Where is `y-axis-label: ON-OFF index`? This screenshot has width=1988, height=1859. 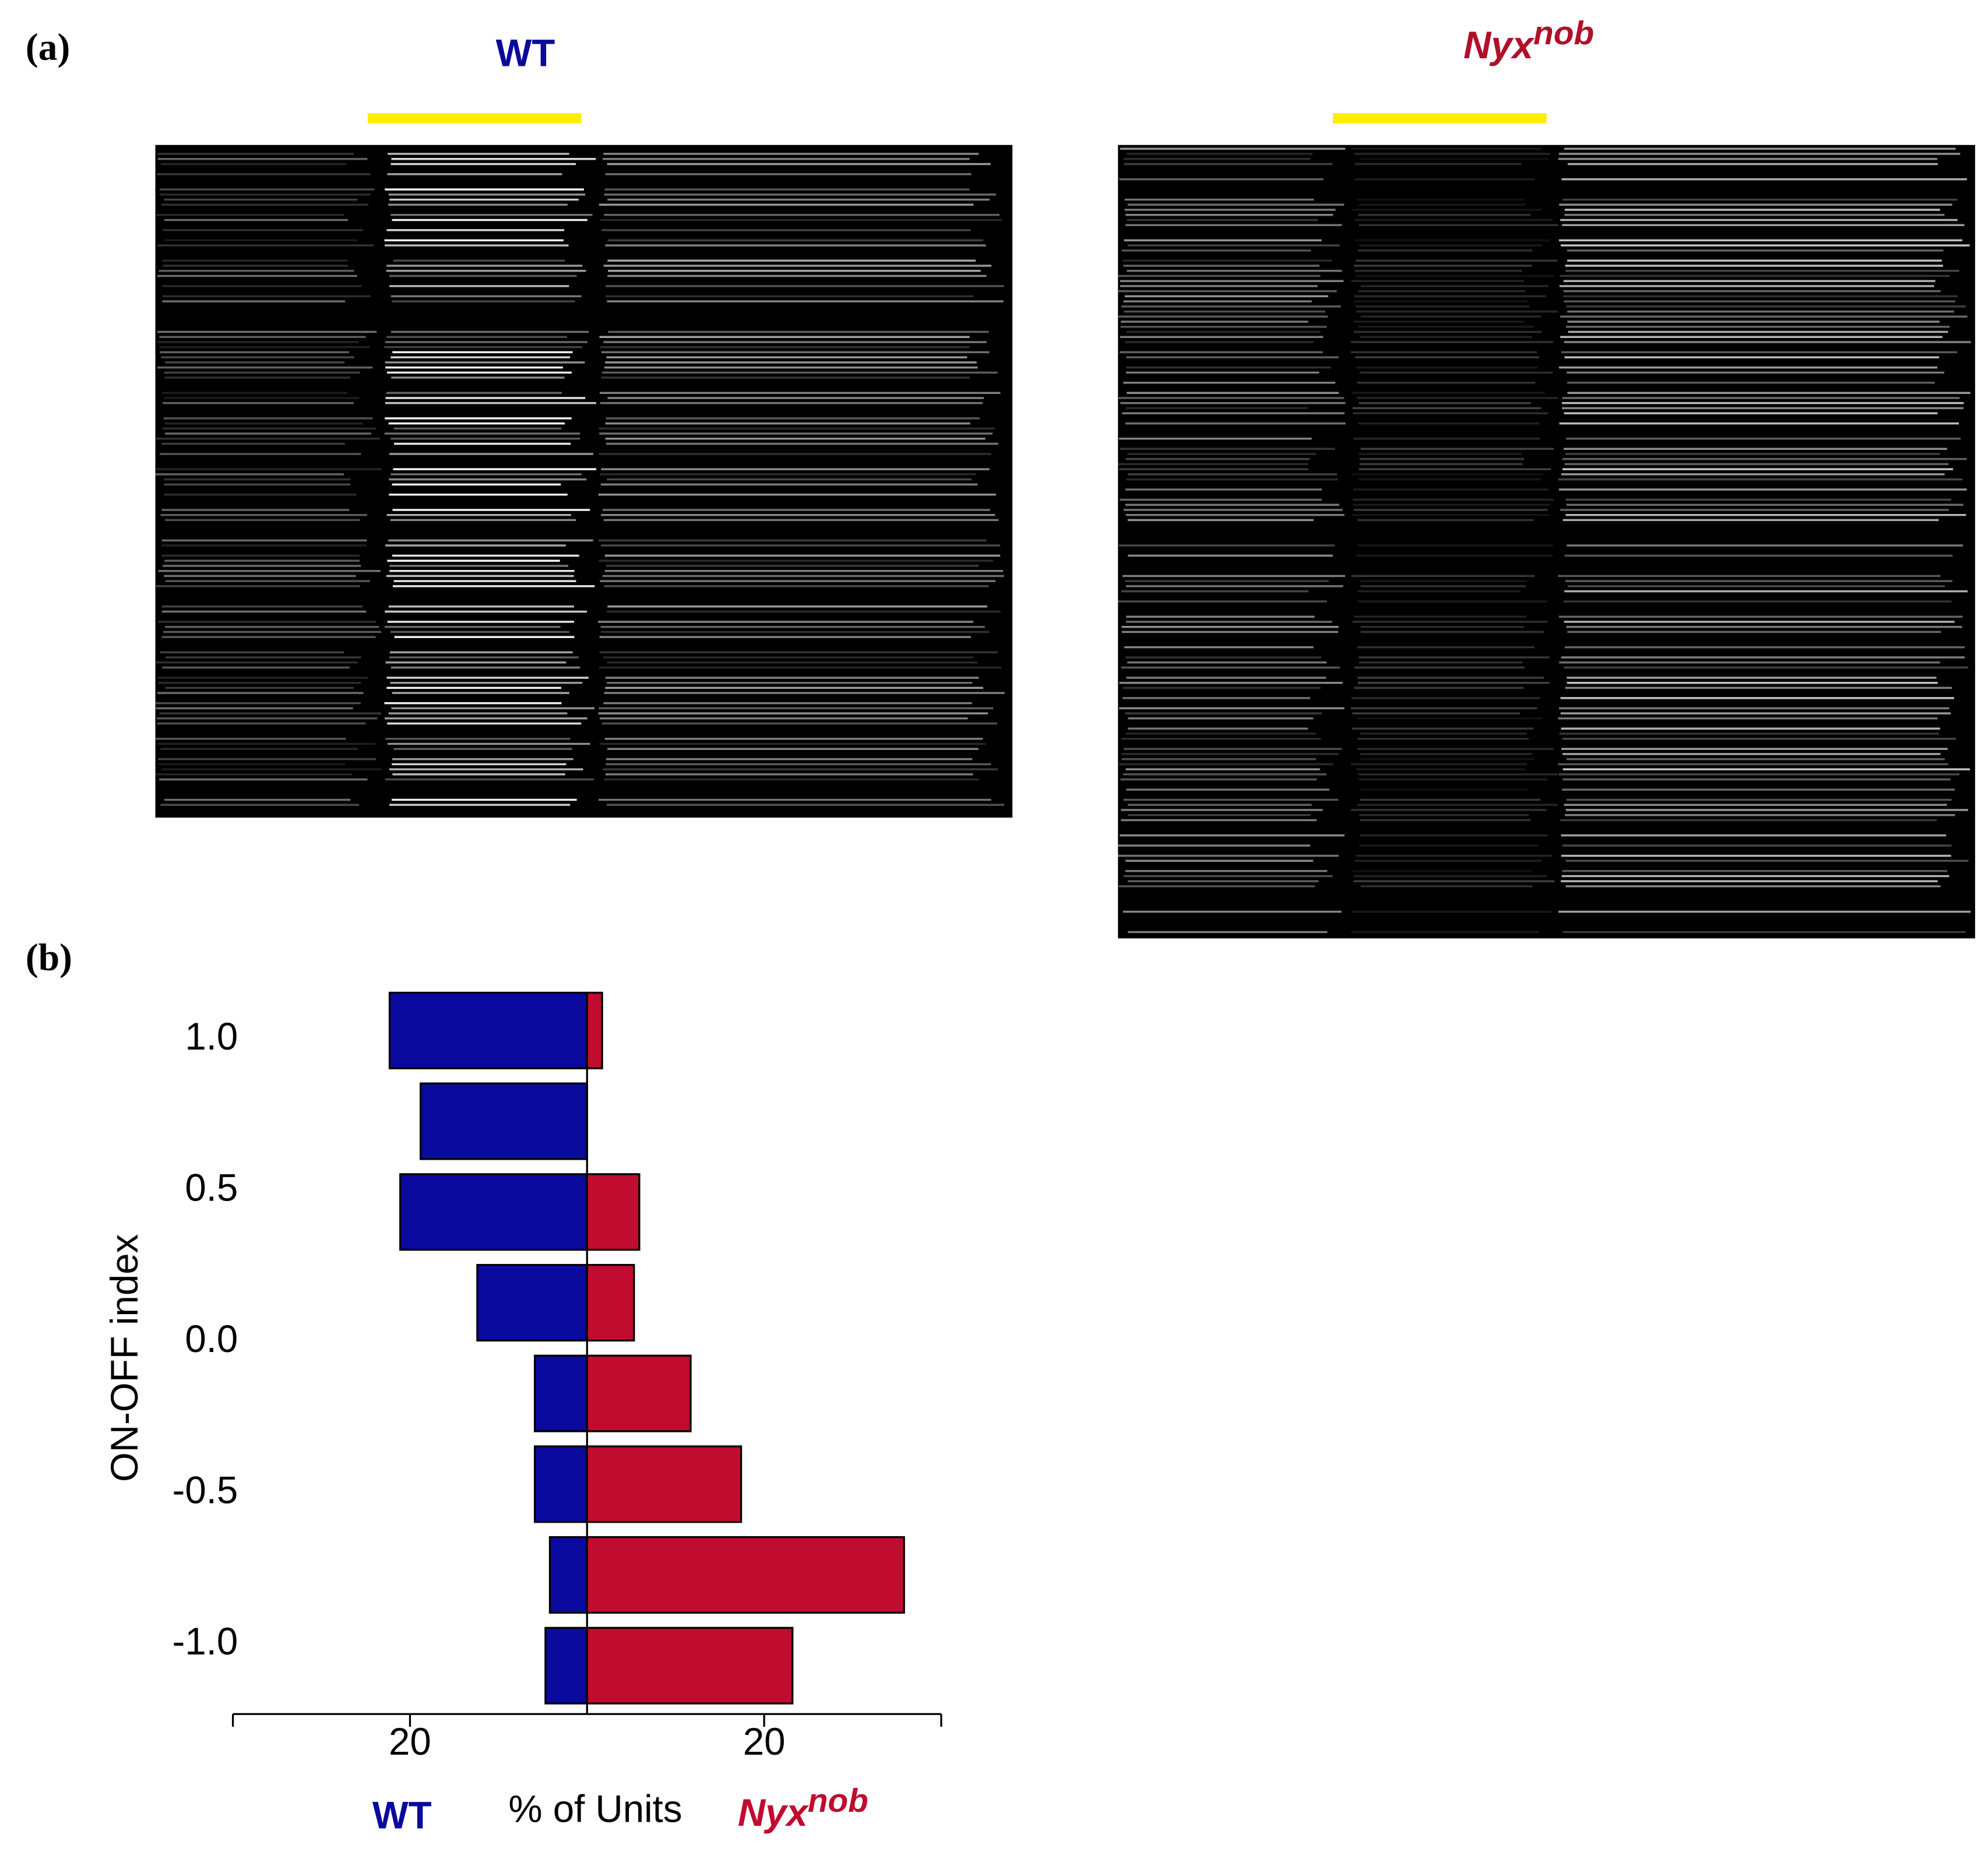
y-axis-label: ON-OFF index is located at coordinates (125, 1358).